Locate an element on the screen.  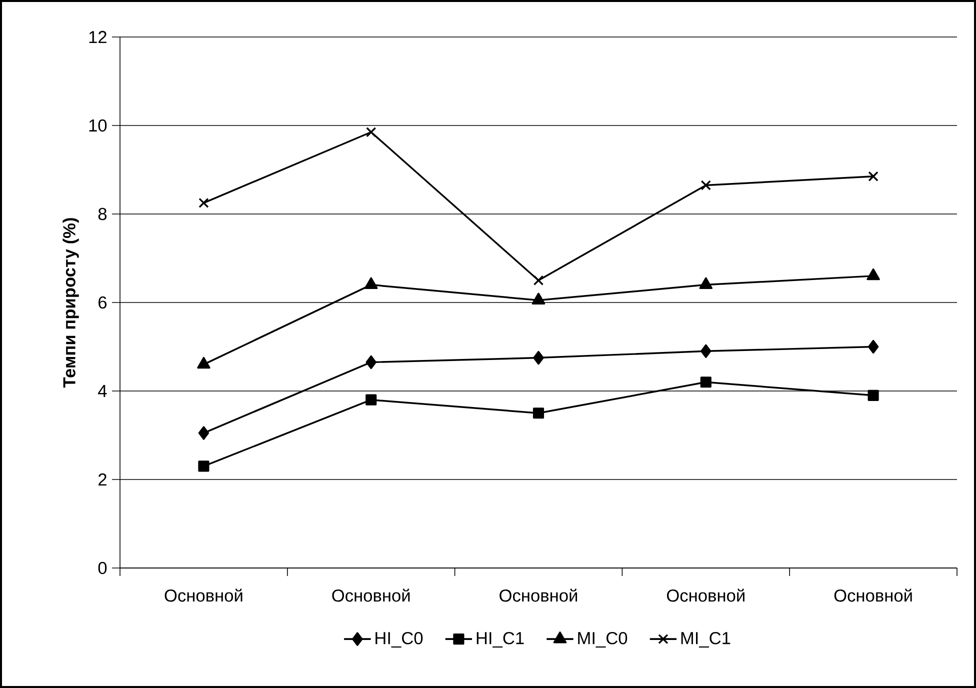
y-tick-label: 12 is located at coordinates (97, 37).